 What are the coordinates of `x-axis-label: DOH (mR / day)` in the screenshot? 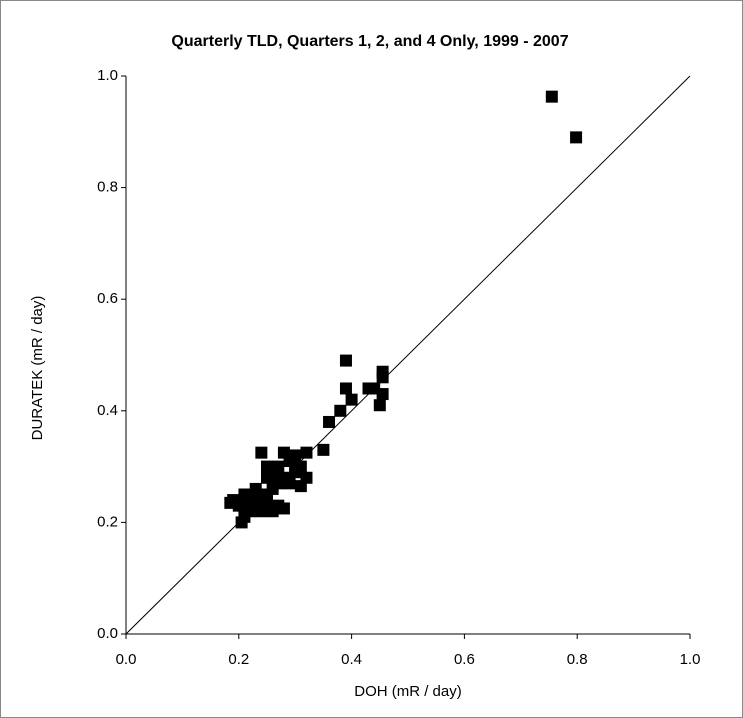 It's located at (408, 691).